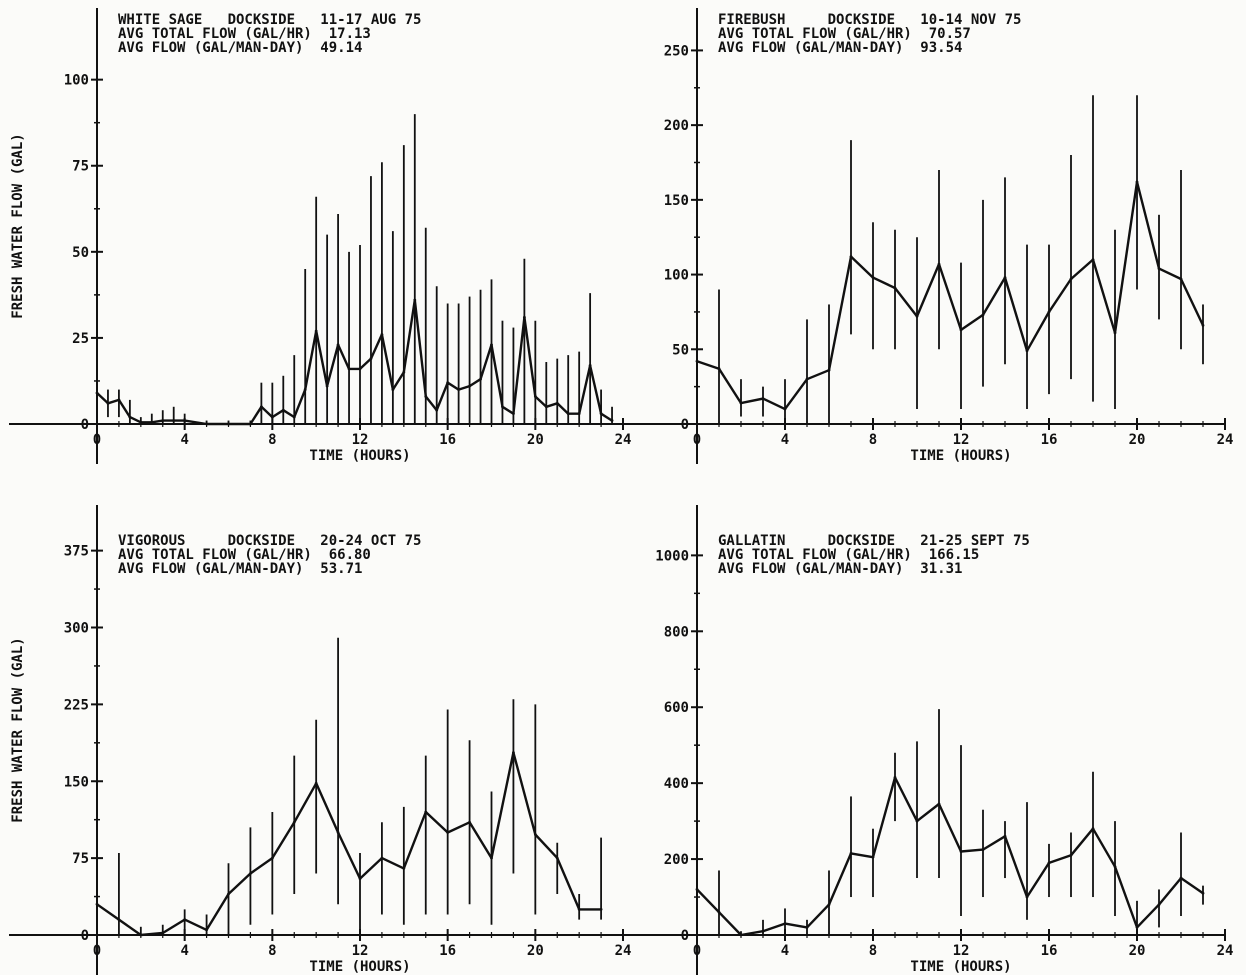  Describe the element at coordinates (269, 20) in the screenshot. I see `chart-header-line: WHITE SAGE DOCKSIDE 11-17 AUG 75` at that location.